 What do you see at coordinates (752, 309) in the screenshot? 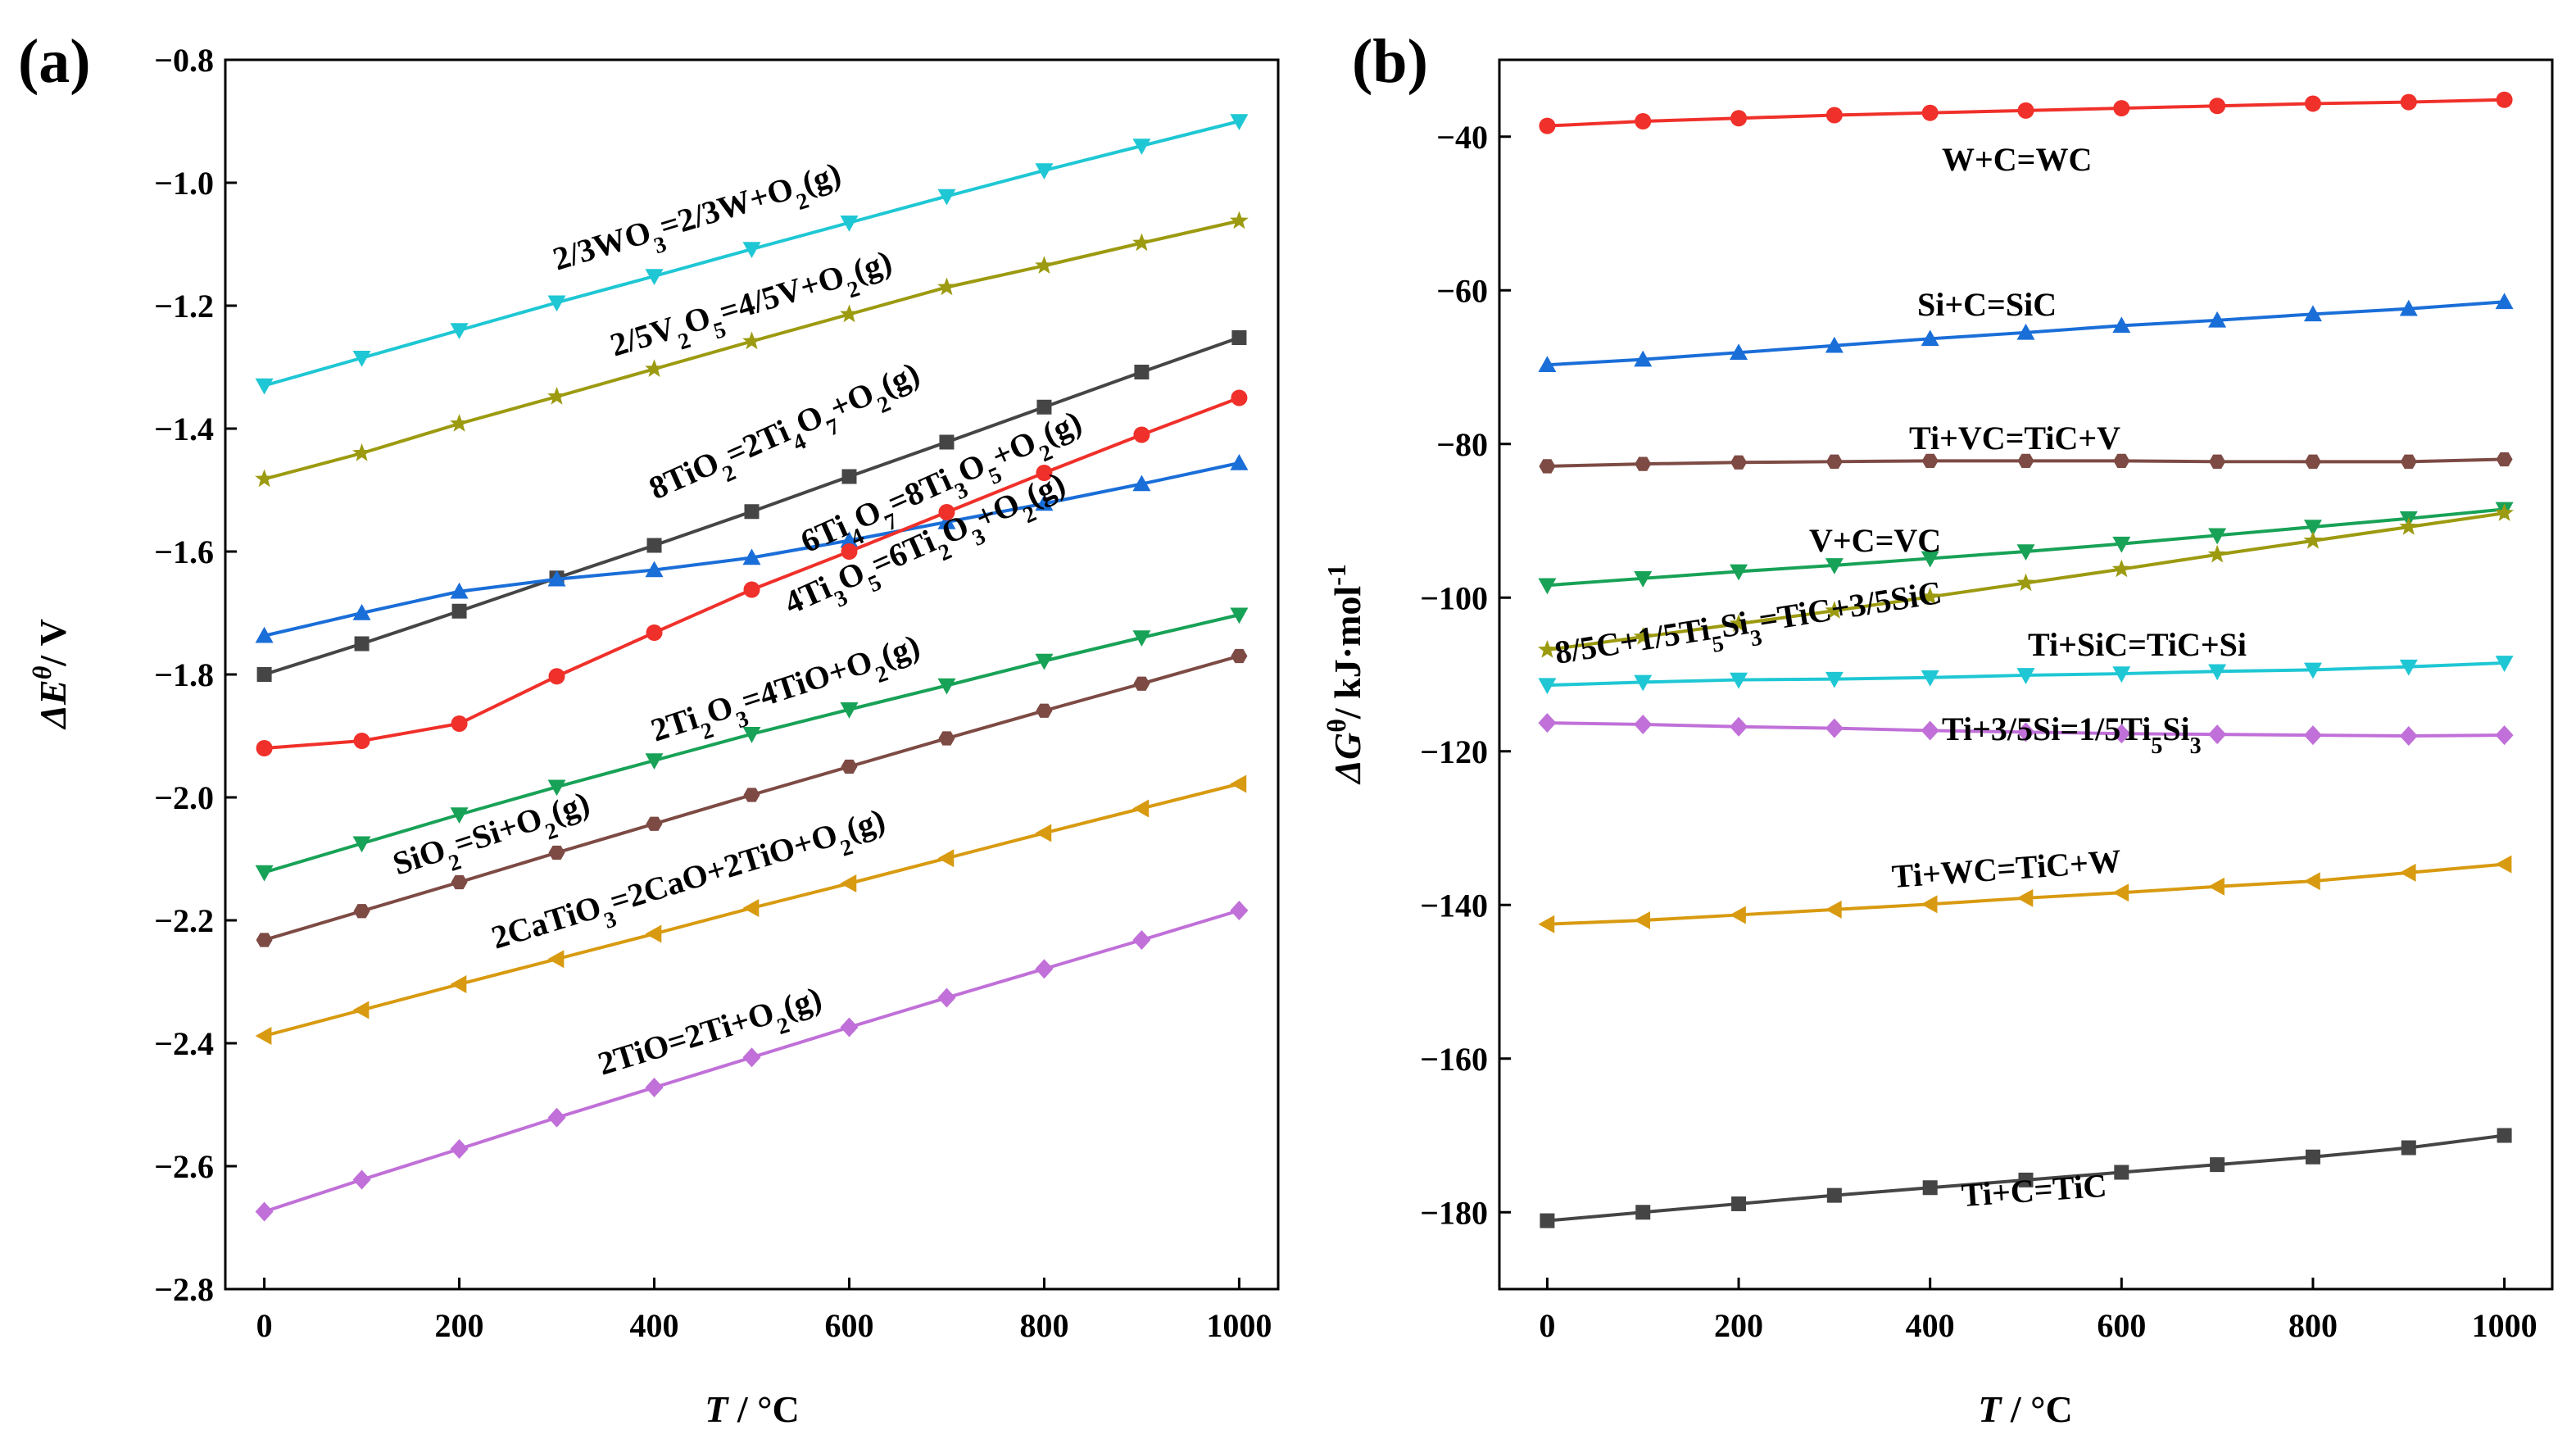
I see `annotation-v2o5: 2/5V2O5=4/5V+O2(g)` at bounding box center [752, 309].